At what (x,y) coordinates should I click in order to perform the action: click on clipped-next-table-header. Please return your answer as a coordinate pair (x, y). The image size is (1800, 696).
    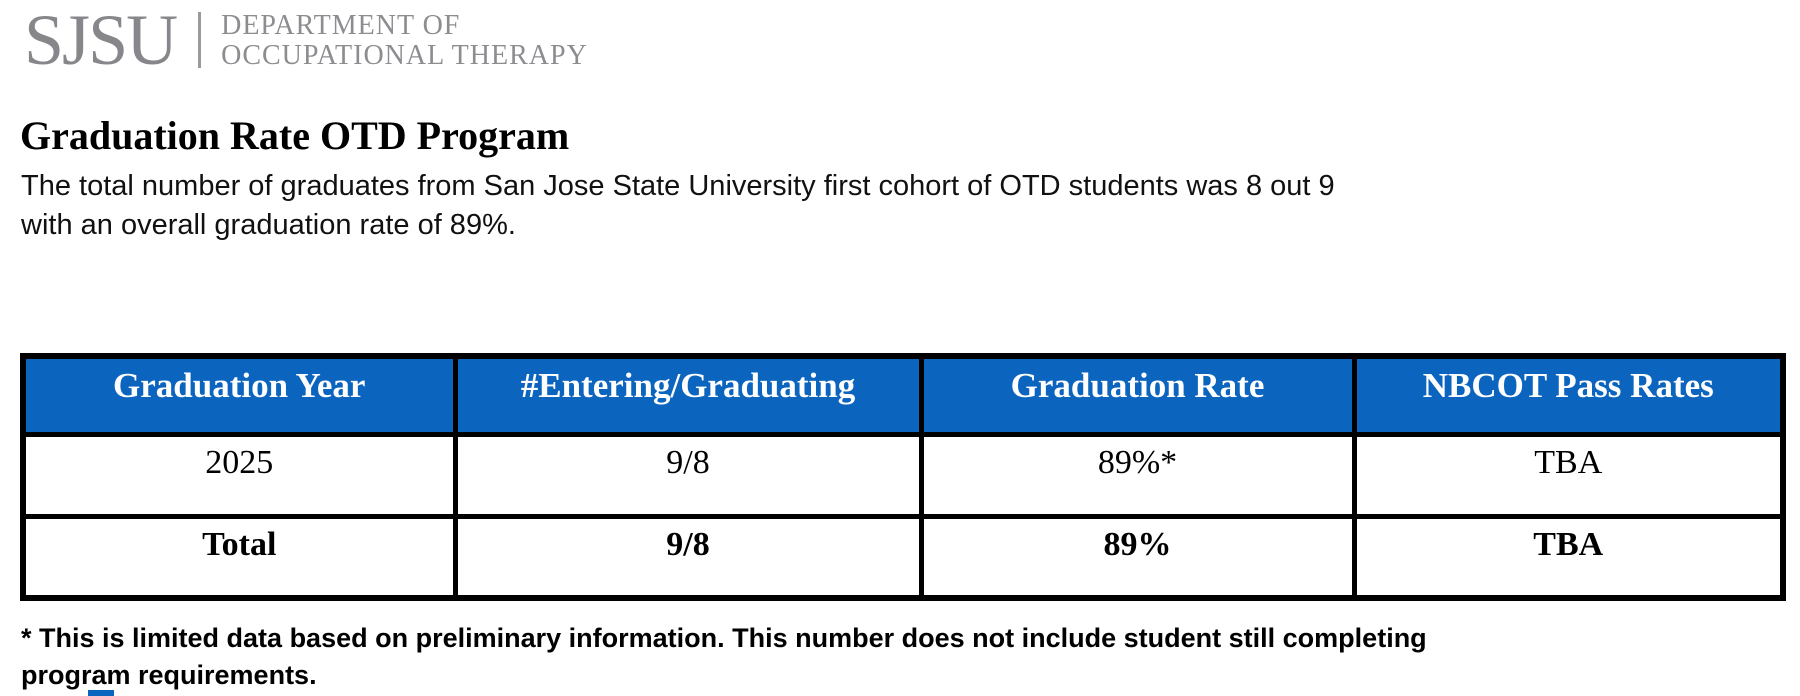
    Looking at the image, I should click on (101, 693).